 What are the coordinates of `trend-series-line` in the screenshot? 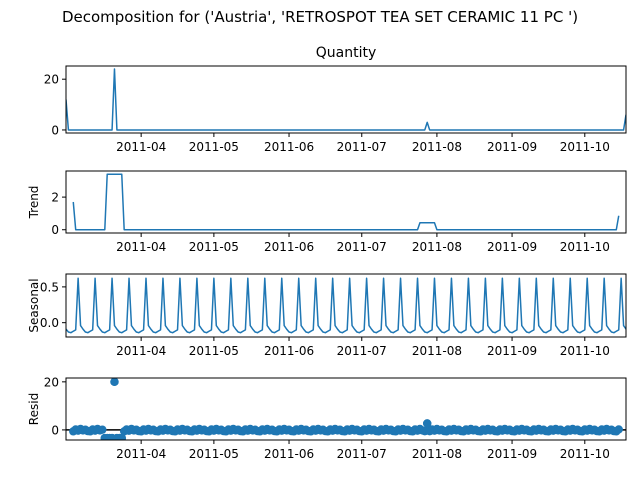 It's located at (346, 202).